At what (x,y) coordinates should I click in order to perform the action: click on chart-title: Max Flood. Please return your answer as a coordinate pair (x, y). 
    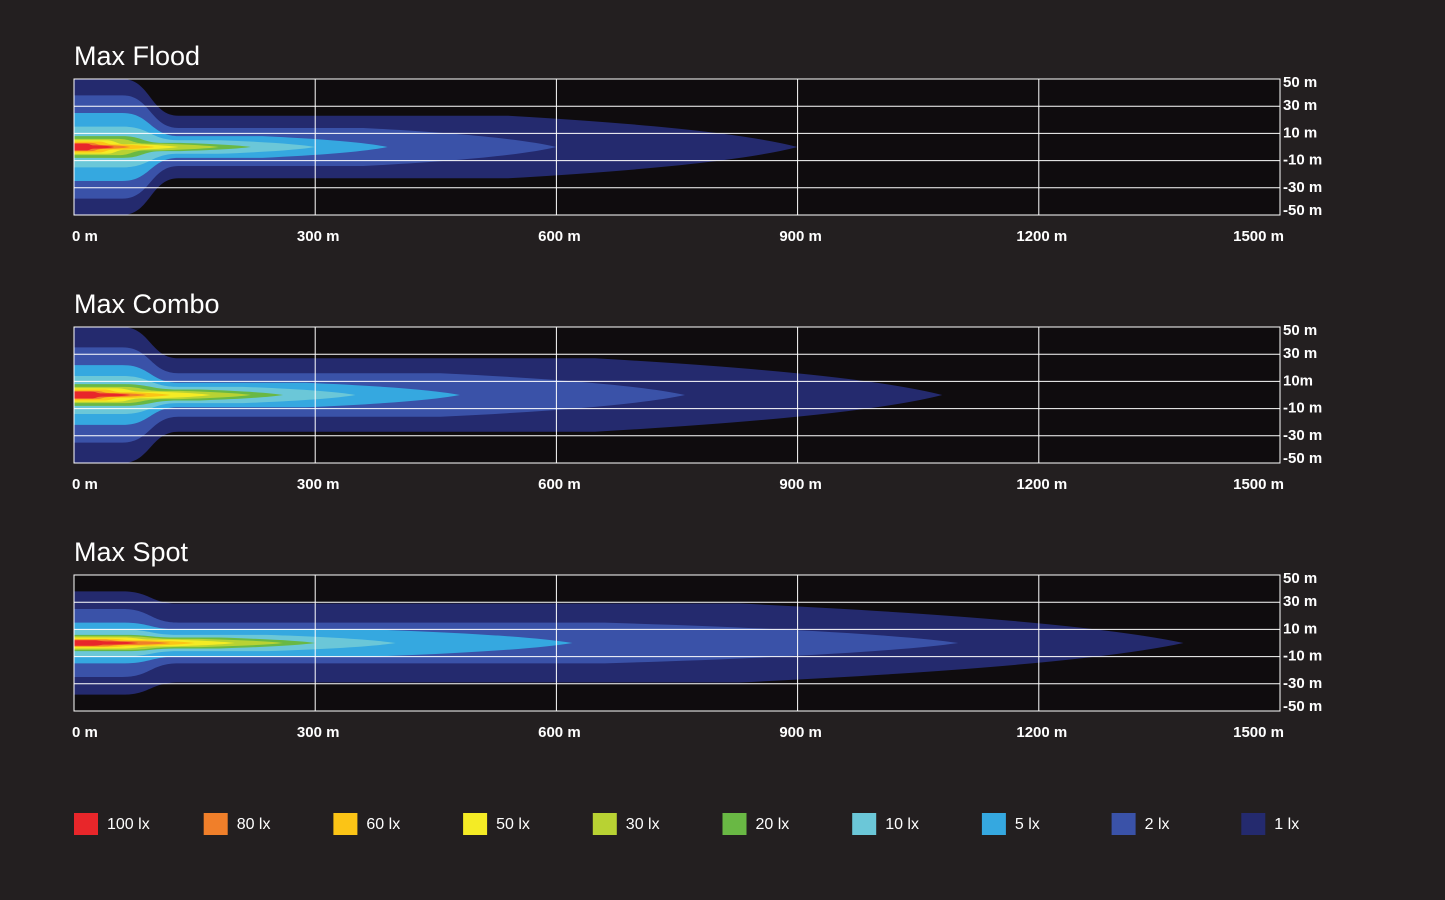
    Looking at the image, I should click on (137, 56).